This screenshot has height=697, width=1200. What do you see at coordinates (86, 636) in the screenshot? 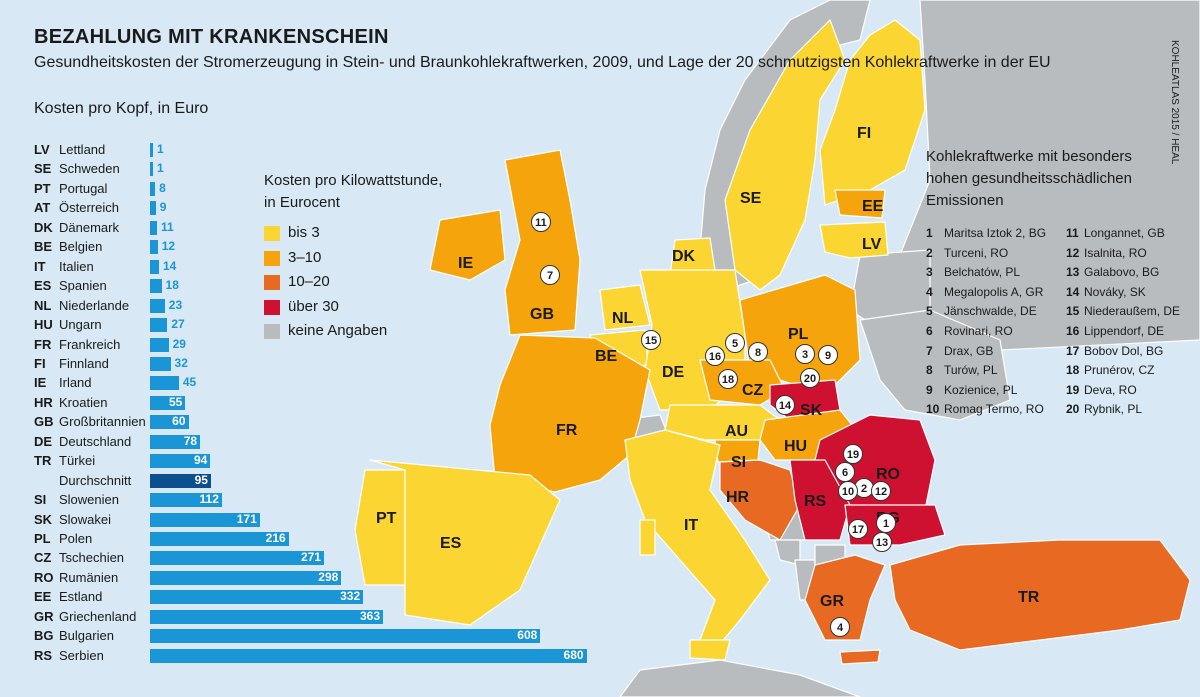
I see `country-name: Bulgarien` at bounding box center [86, 636].